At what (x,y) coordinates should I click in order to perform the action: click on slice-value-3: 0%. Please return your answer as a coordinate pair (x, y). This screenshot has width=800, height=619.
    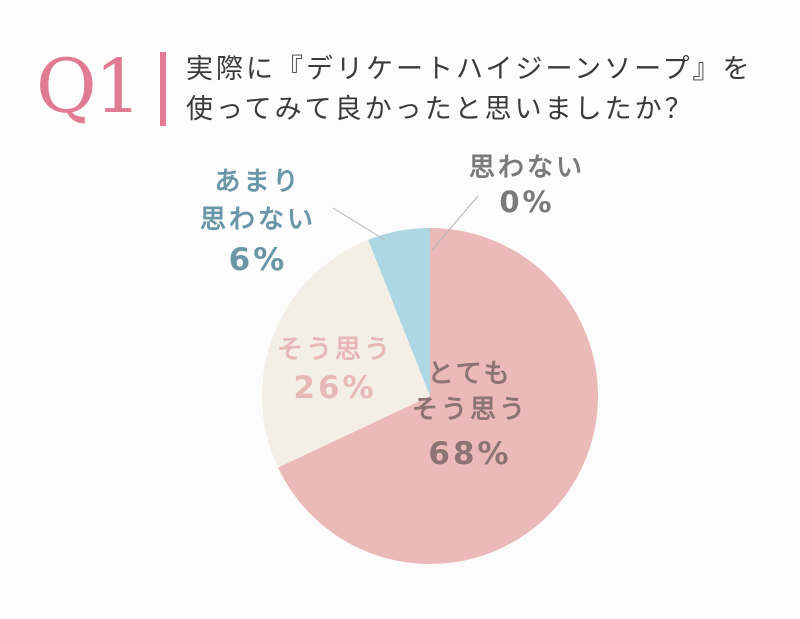
    Looking at the image, I should click on (526, 202).